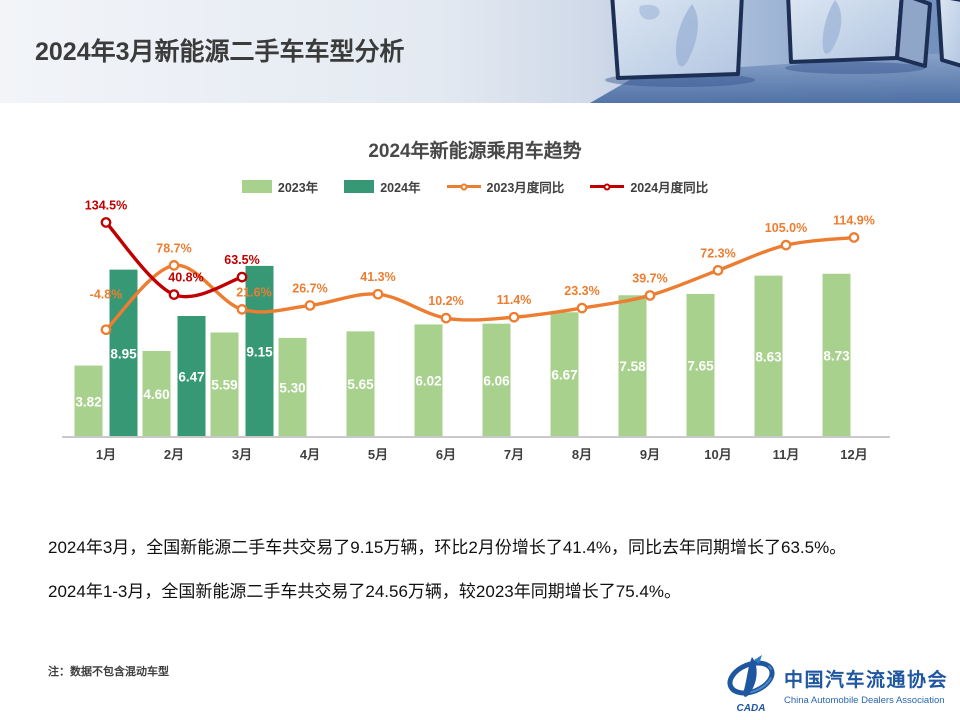  Describe the element at coordinates (480, 283) in the screenshot. I see `line-2023月度同比` at that location.